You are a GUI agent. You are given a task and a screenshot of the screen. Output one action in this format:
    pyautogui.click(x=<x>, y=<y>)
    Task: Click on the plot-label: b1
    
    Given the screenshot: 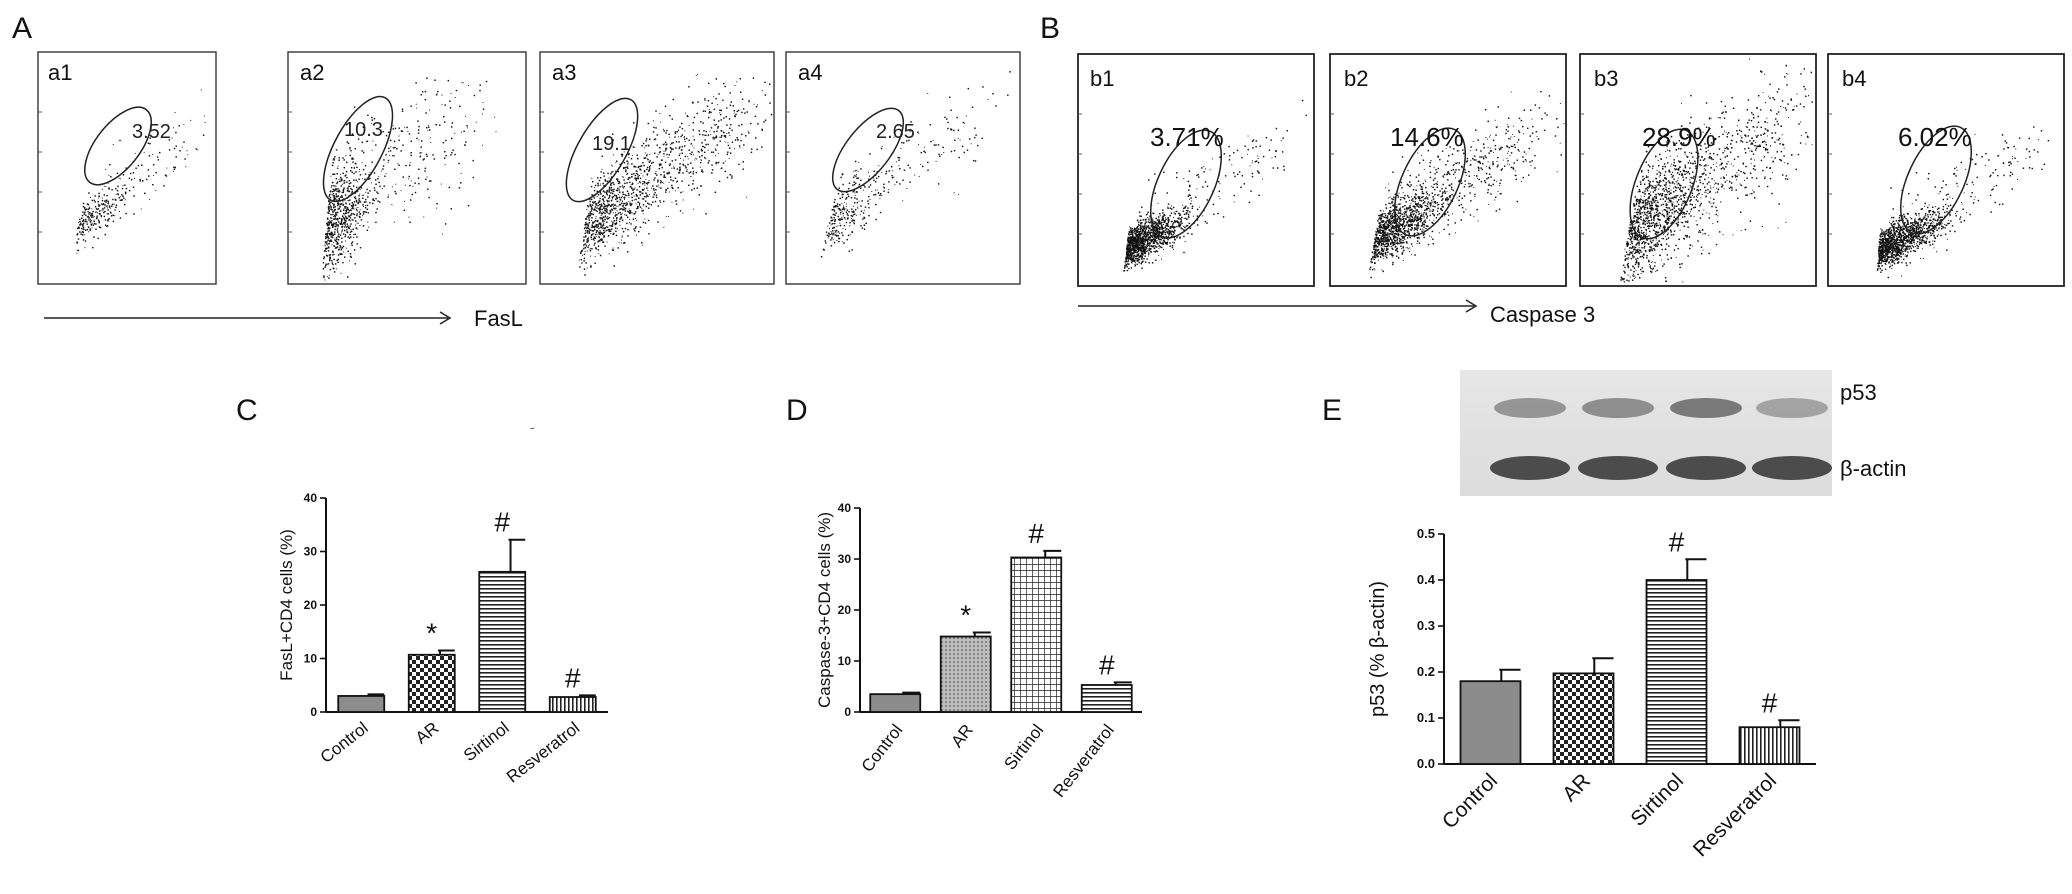 What is the action you would take?
    pyautogui.click(x=1102, y=78)
    